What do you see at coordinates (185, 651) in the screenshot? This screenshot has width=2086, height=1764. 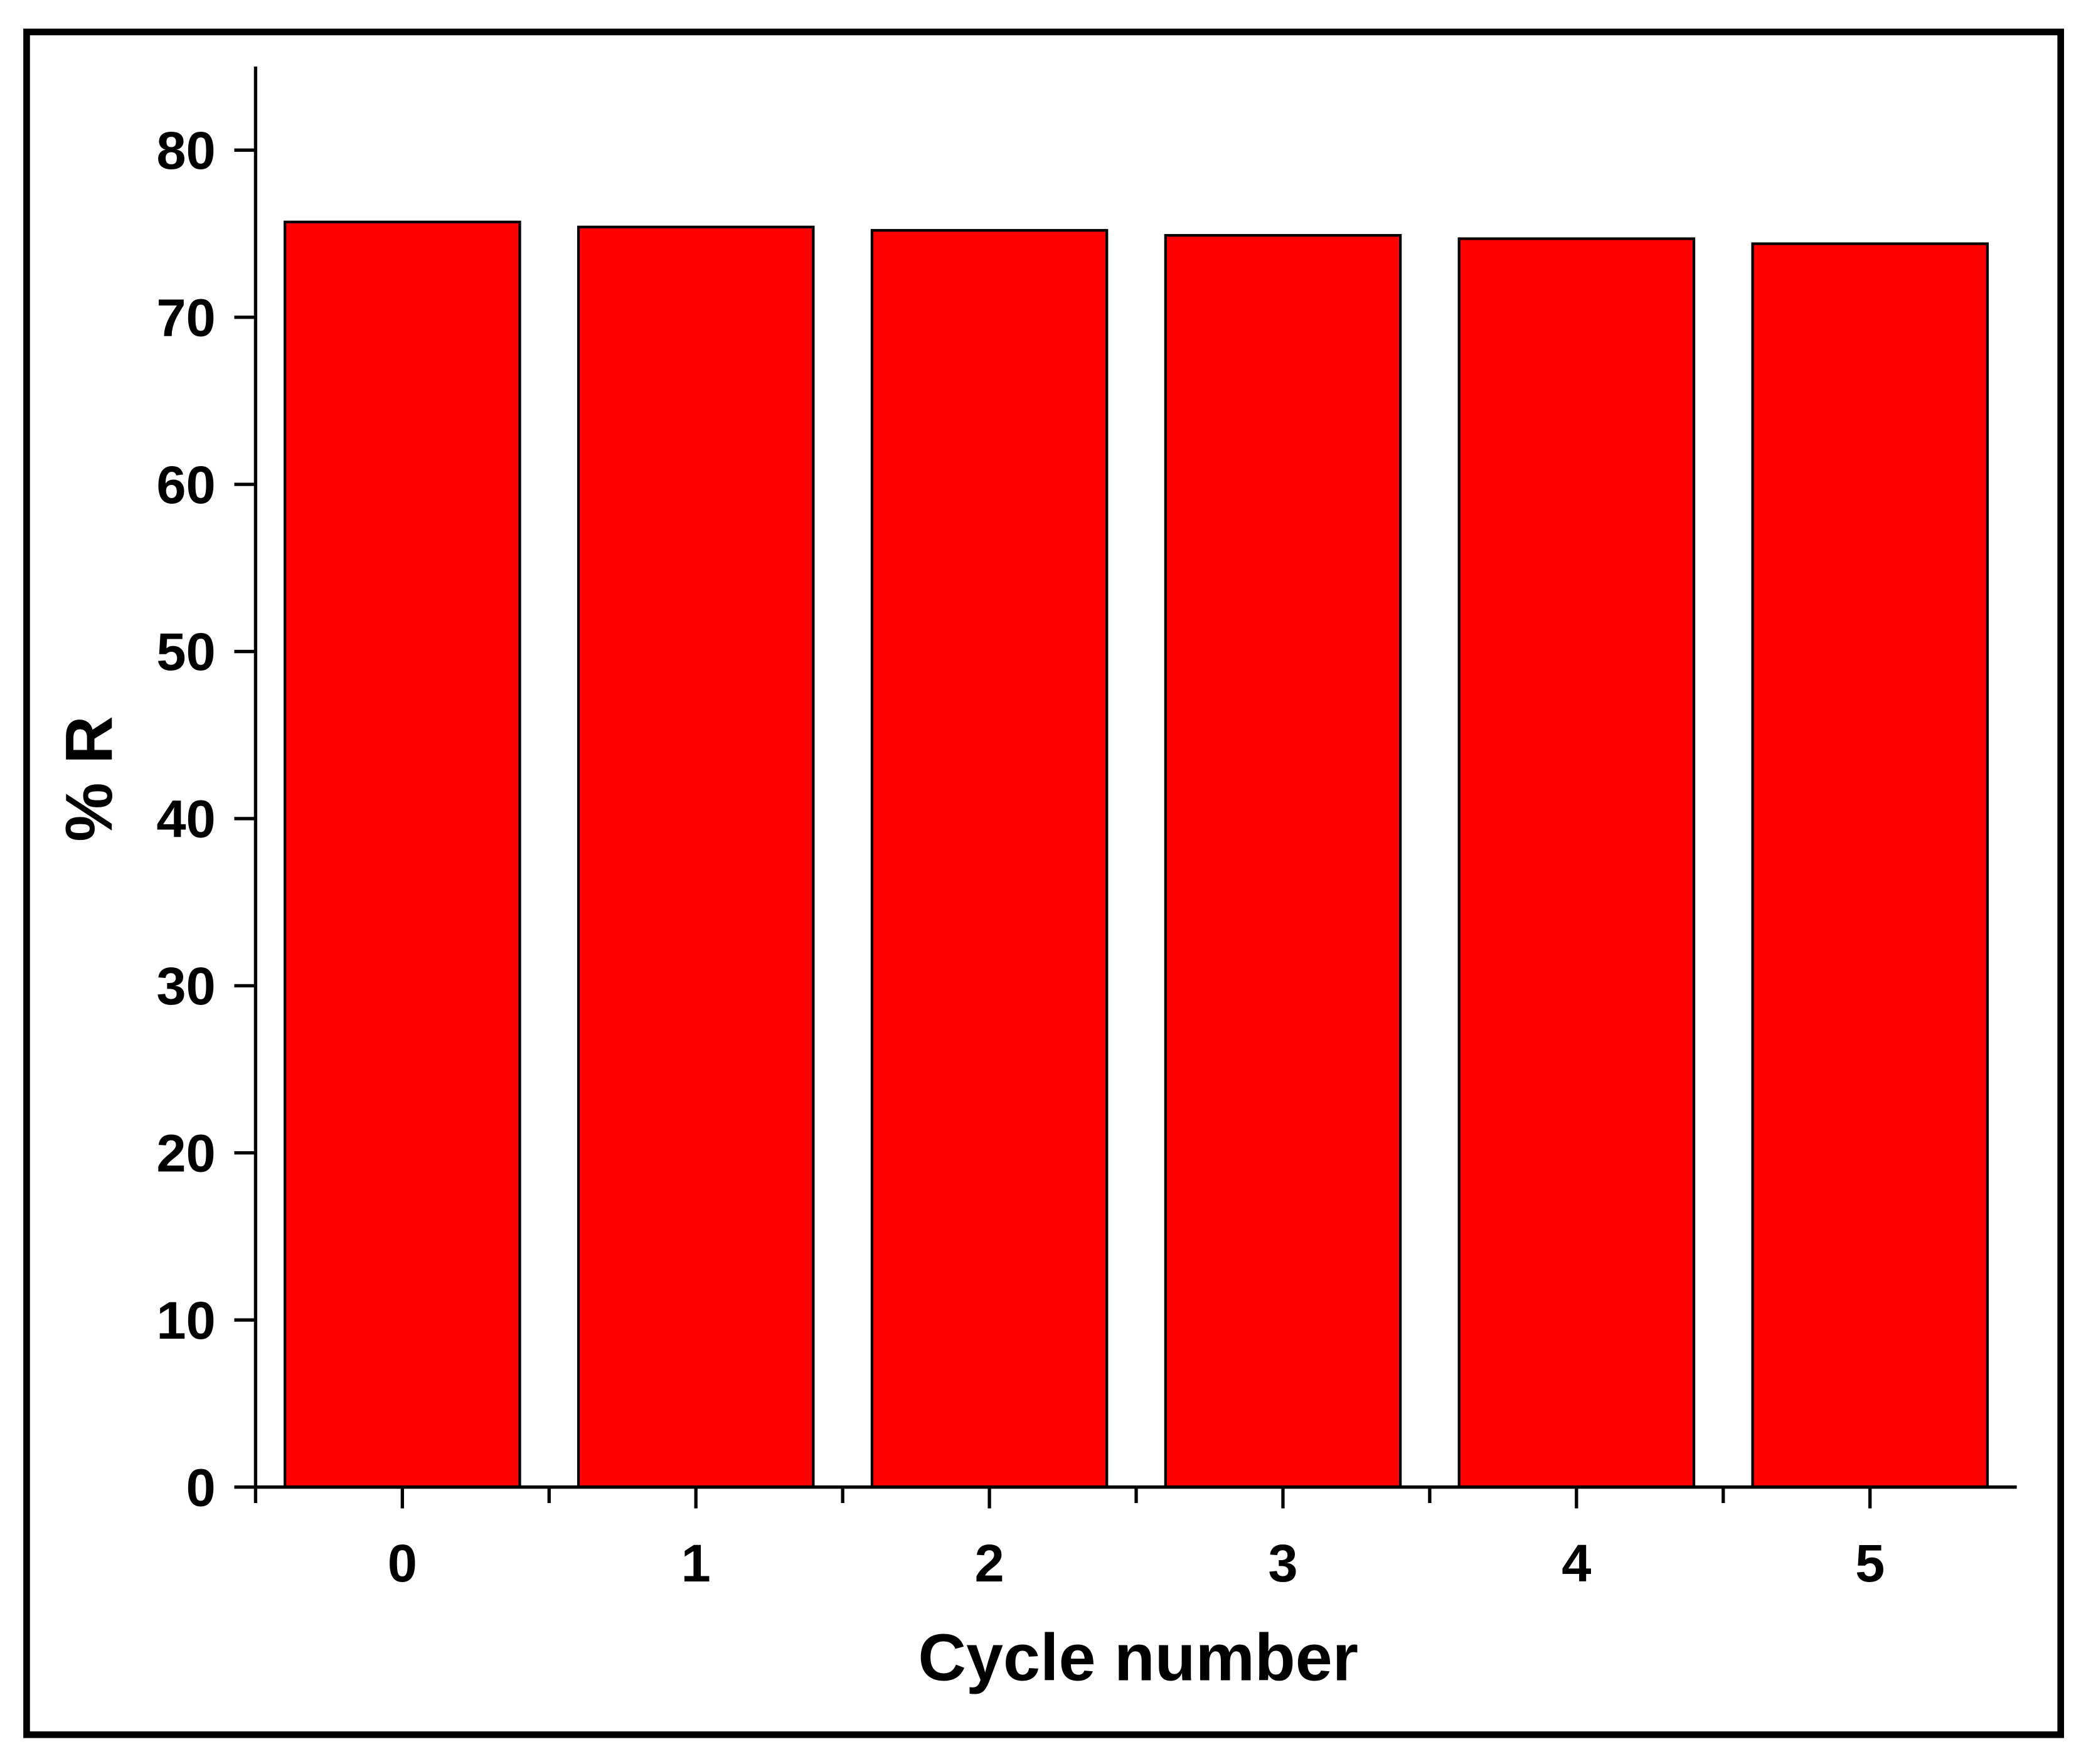 I see `y-tick-label: 50` at bounding box center [185, 651].